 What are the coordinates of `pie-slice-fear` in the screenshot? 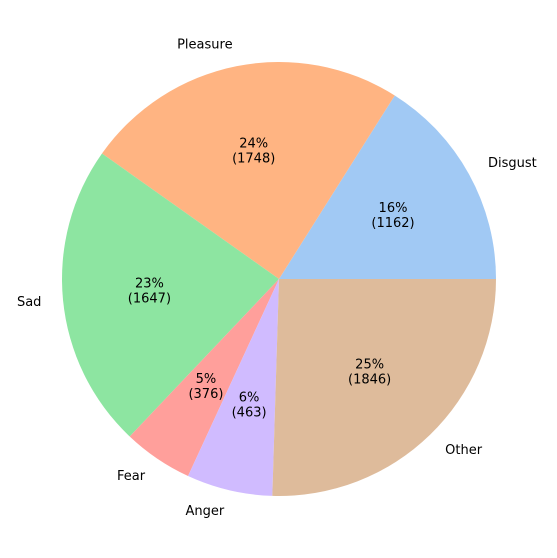 It's located at (204, 378).